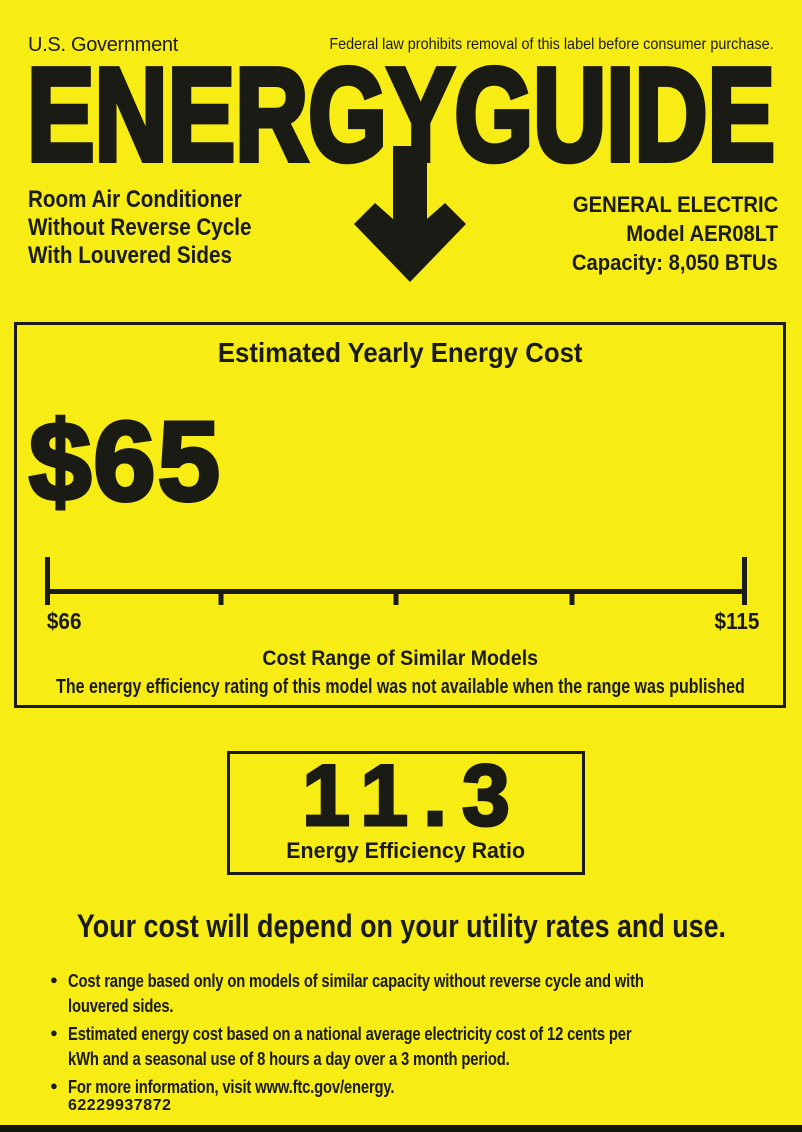 This screenshot has height=1132, width=802. I want to click on eer-box: 11.3 Energy Efficiency Ratio, so click(406, 811).